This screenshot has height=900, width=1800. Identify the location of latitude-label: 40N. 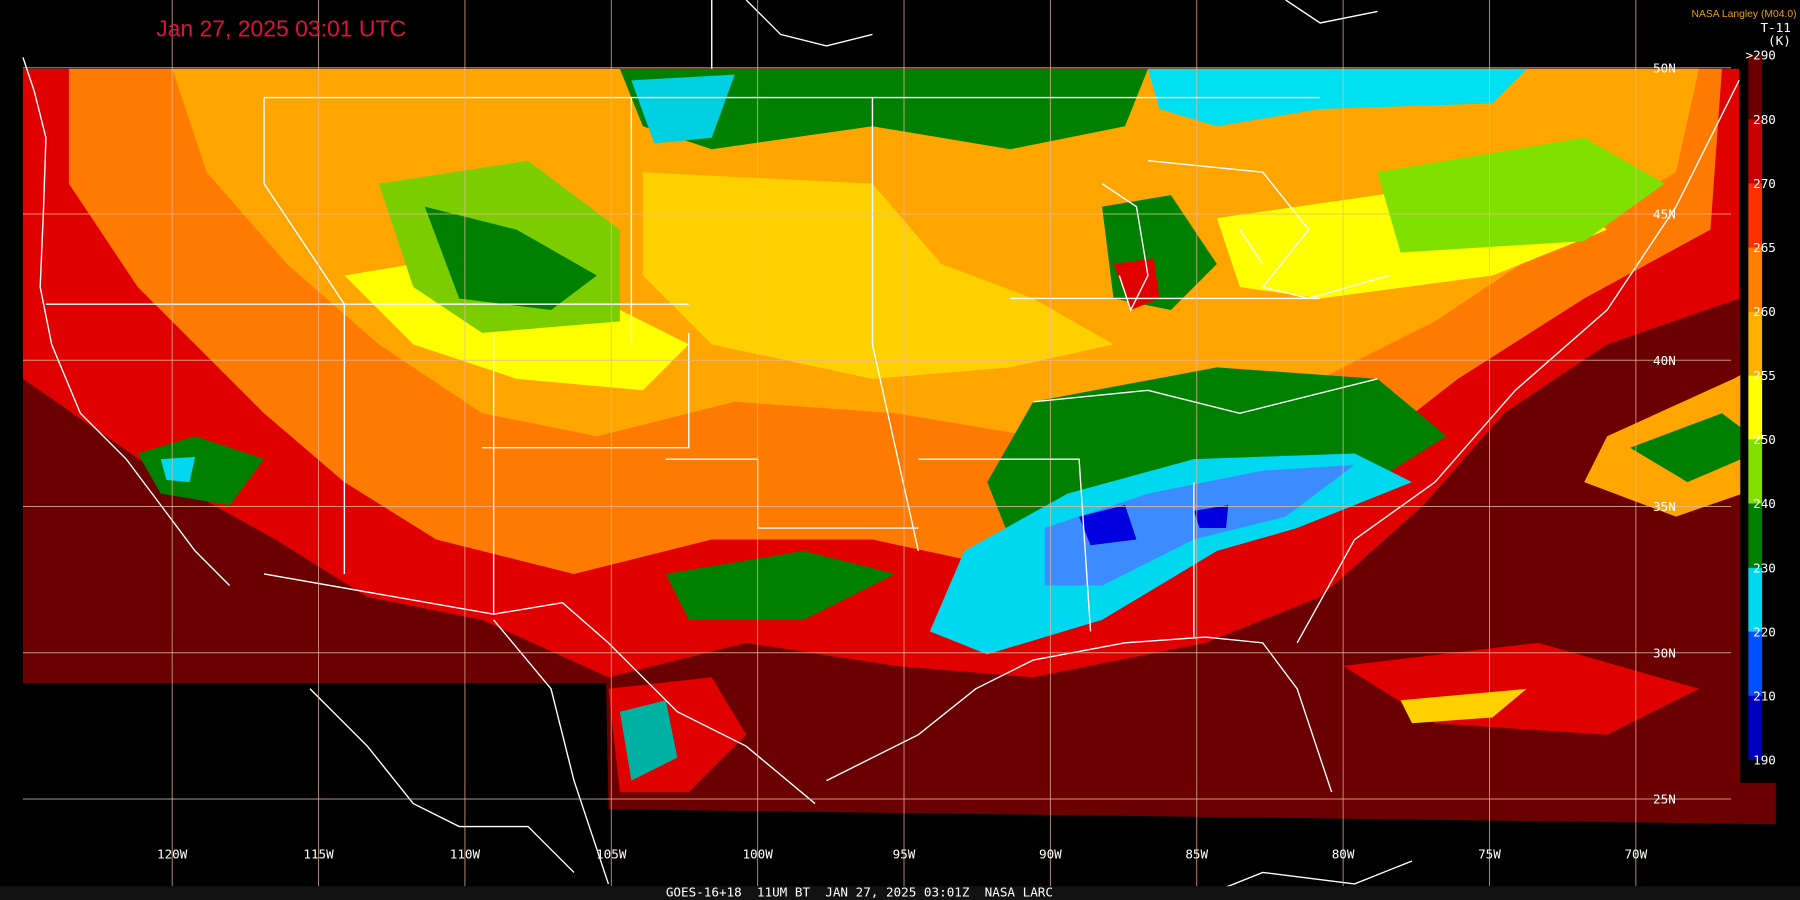
(1664, 360).